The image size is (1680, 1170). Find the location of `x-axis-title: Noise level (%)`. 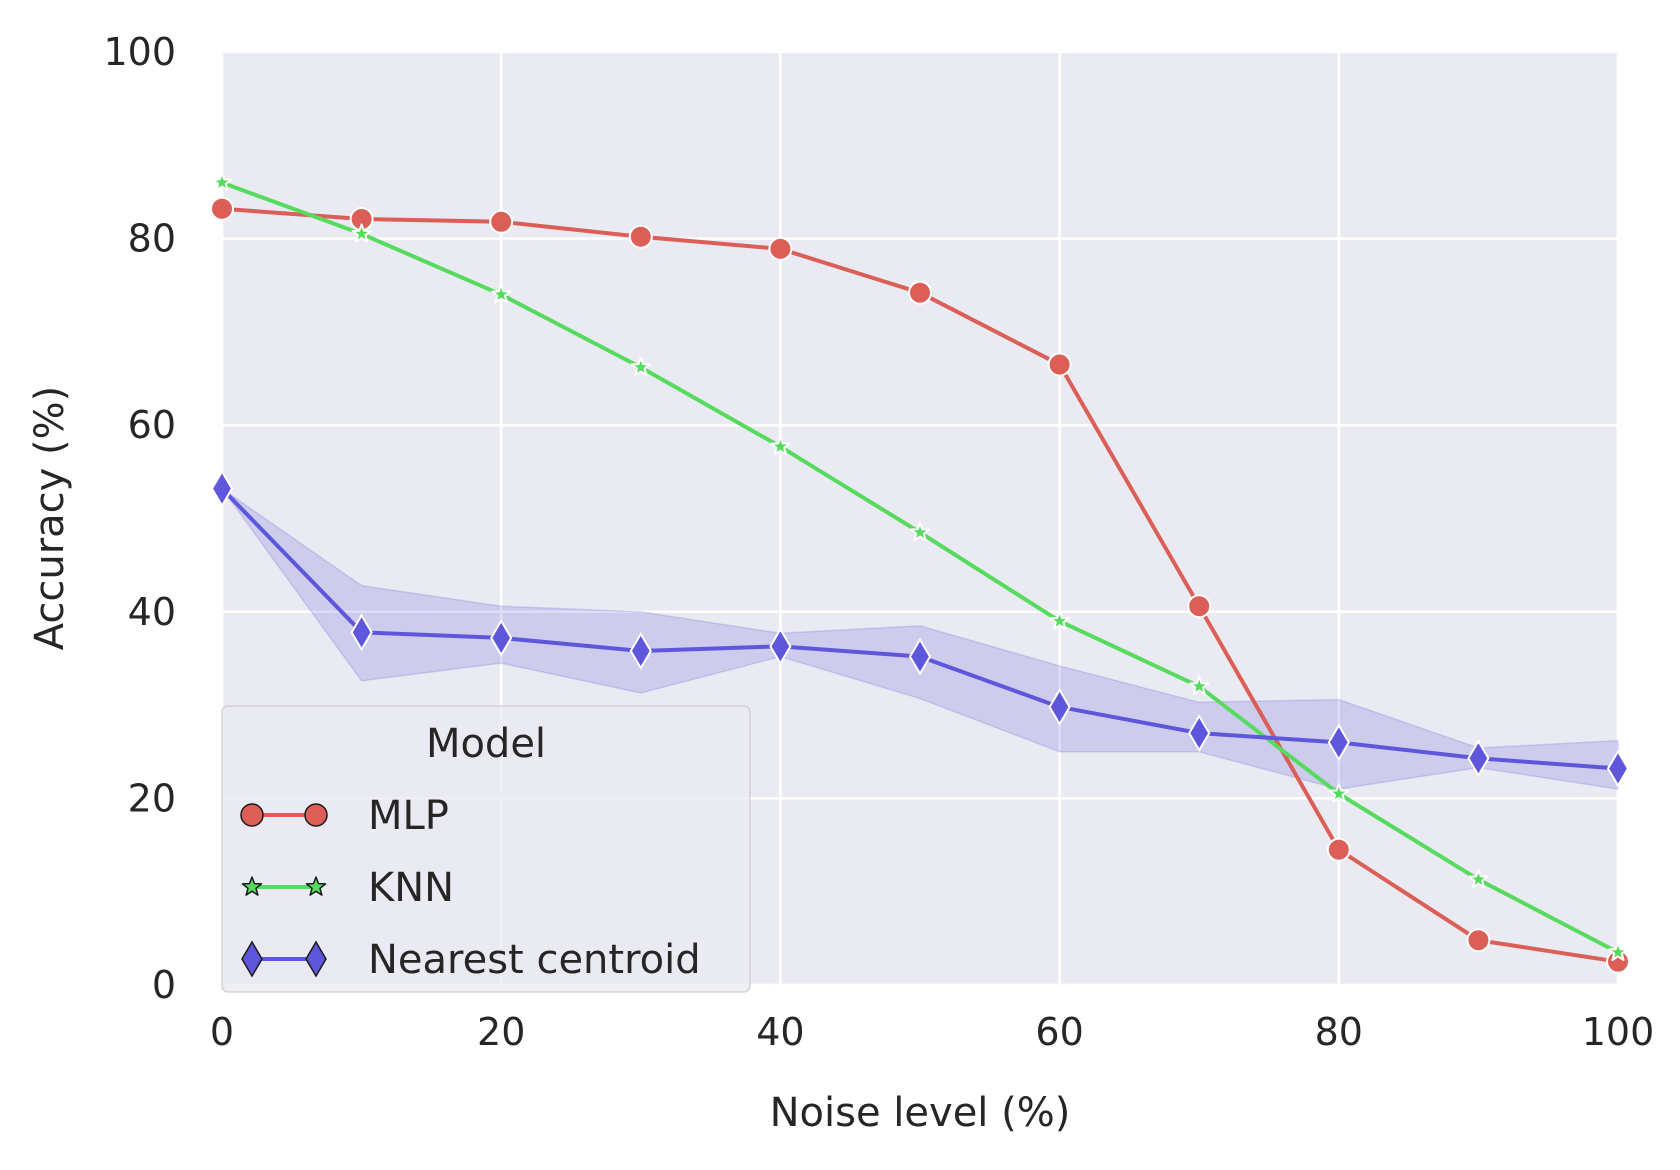

x-axis-title: Noise level (%) is located at coordinates (920, 1113).